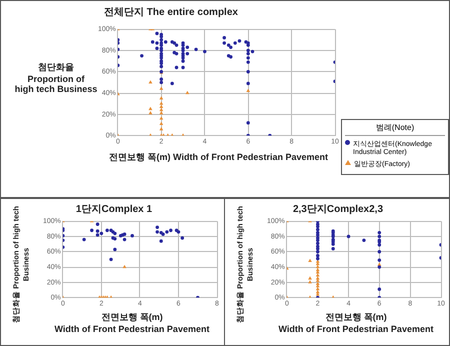 This screenshot has height=346, width=450. Describe the element at coordinates (338, 209) in the screenshot. I see `chart-title: 2,3단지Complex2,3` at that location.